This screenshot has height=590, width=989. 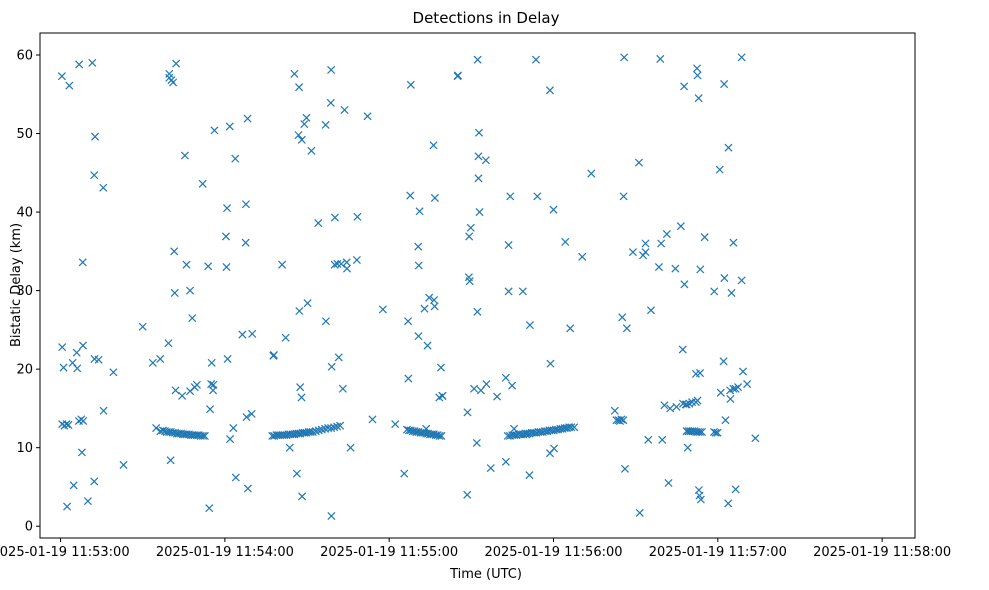 I want to click on y-tick-label: 30, so click(x=24, y=291).